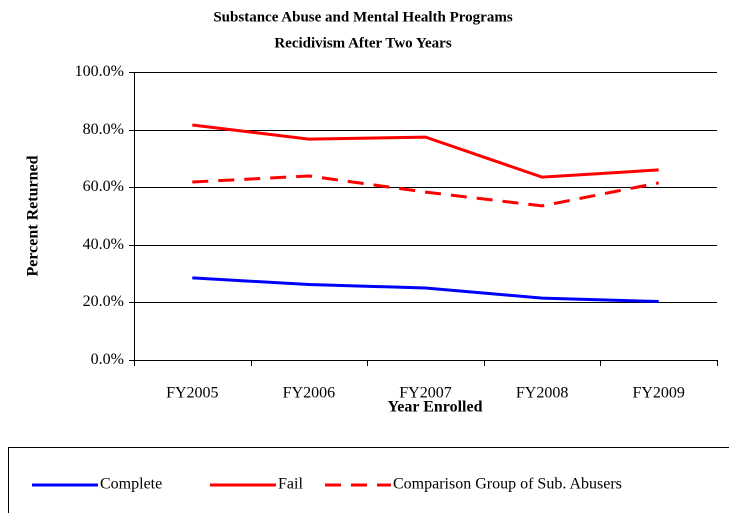 The width and height of the screenshot is (729, 513). Describe the element at coordinates (507, 484) in the screenshot. I see `legend-label: Comparison Group of Sub. Abusers` at that location.